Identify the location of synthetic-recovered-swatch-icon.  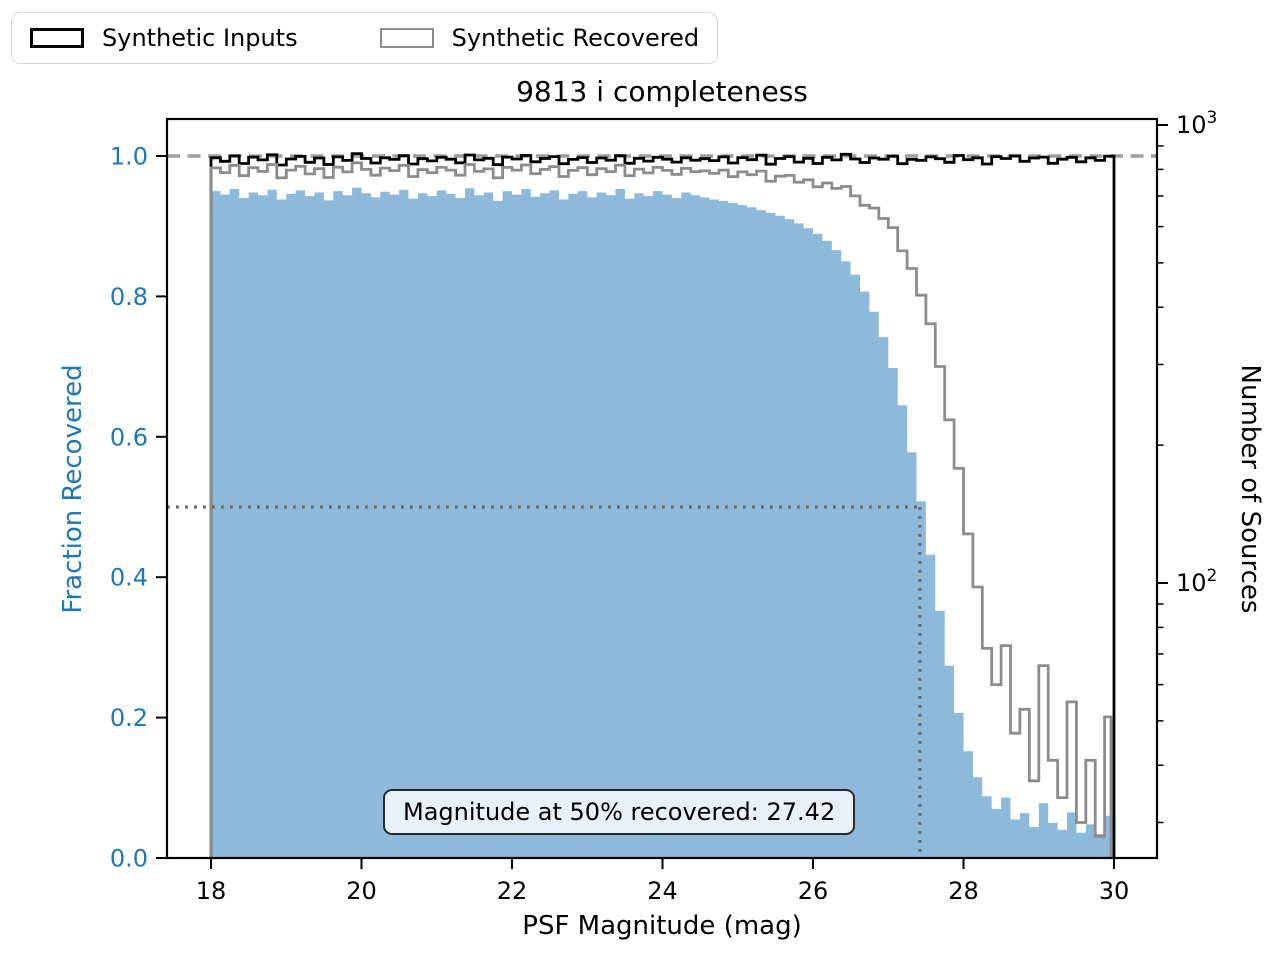
(406, 38).